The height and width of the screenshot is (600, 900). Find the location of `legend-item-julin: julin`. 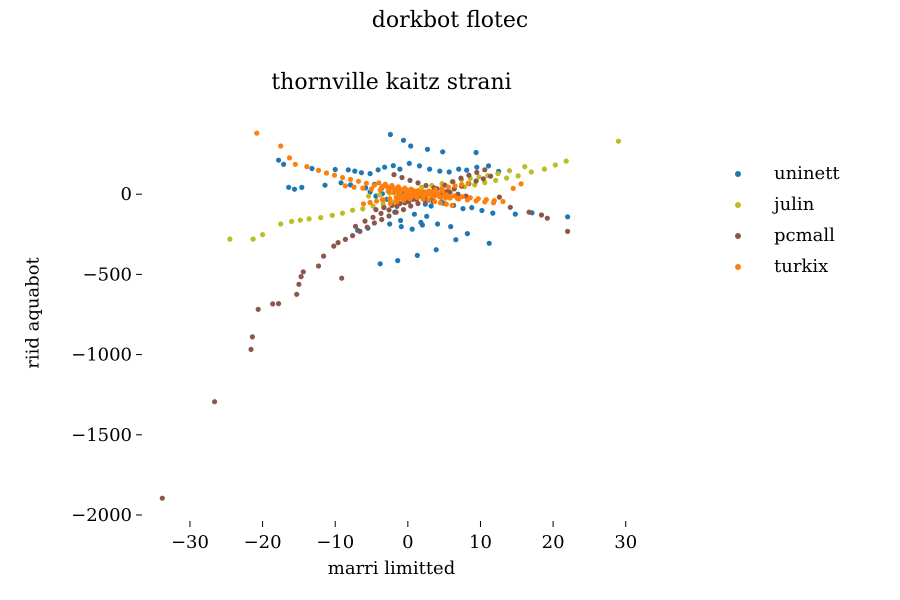

legend-item-julin: julin is located at coordinates (783, 204).